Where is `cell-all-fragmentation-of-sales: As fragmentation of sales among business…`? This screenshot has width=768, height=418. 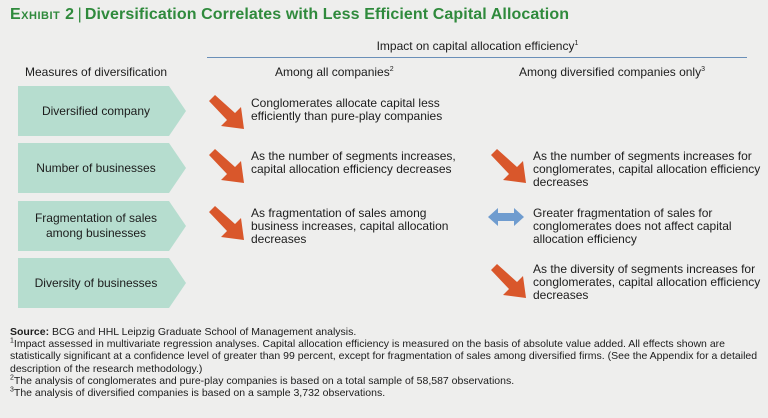
cell-all-fragmentation-of-sales: As fragmentation of sales among business… is located at coordinates (350, 226).